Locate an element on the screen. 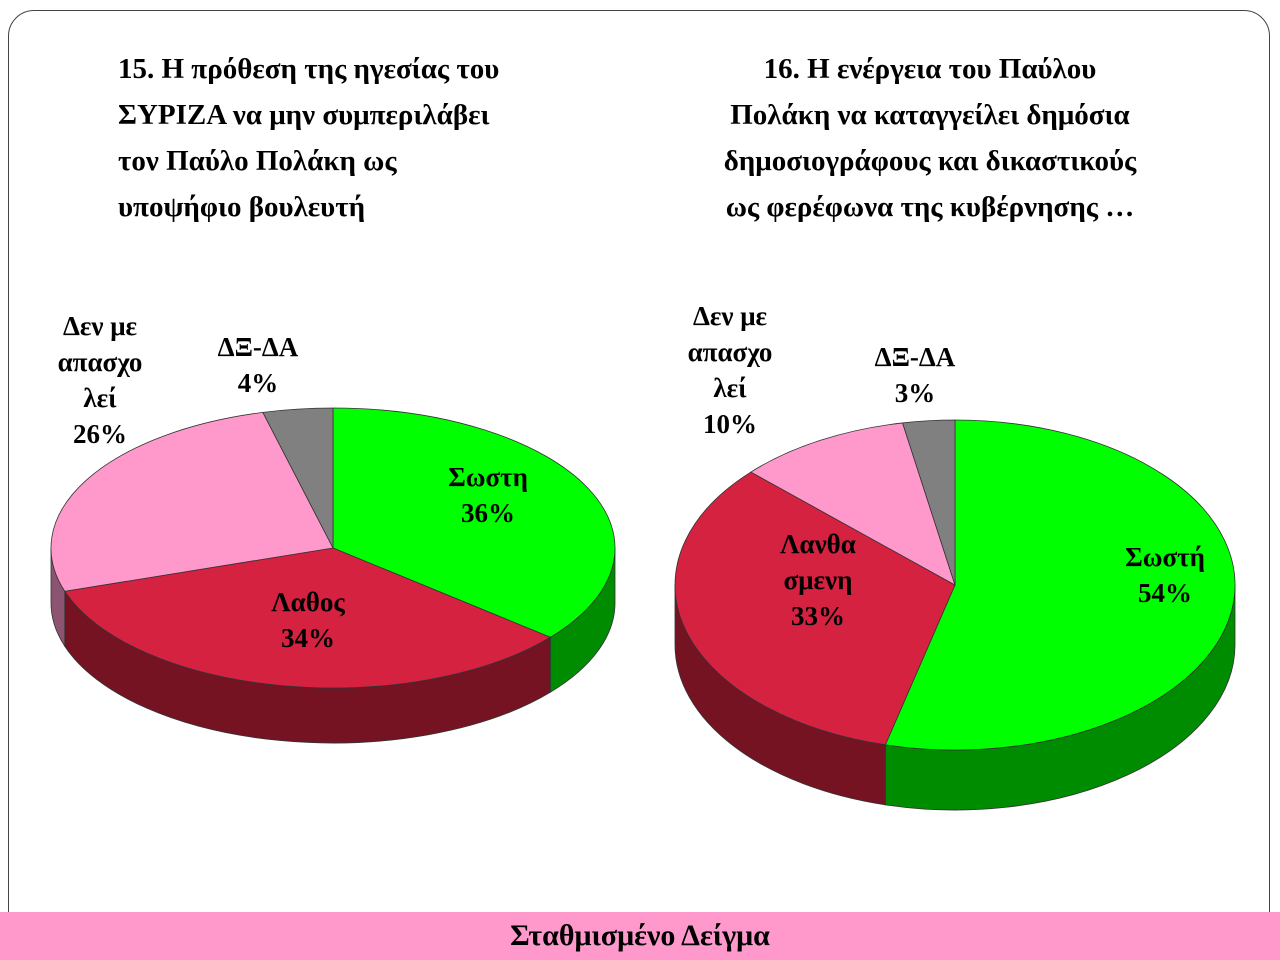  slice-label: ΔΞ-ΔΑ 4% is located at coordinates (258, 365).